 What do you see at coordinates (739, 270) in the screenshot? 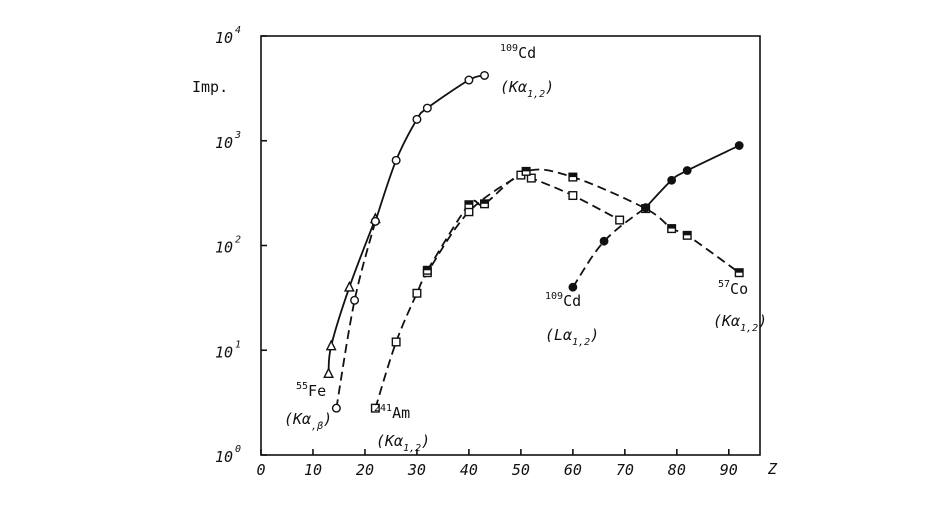
I see `series-4-point-8-fill` at bounding box center [739, 270].